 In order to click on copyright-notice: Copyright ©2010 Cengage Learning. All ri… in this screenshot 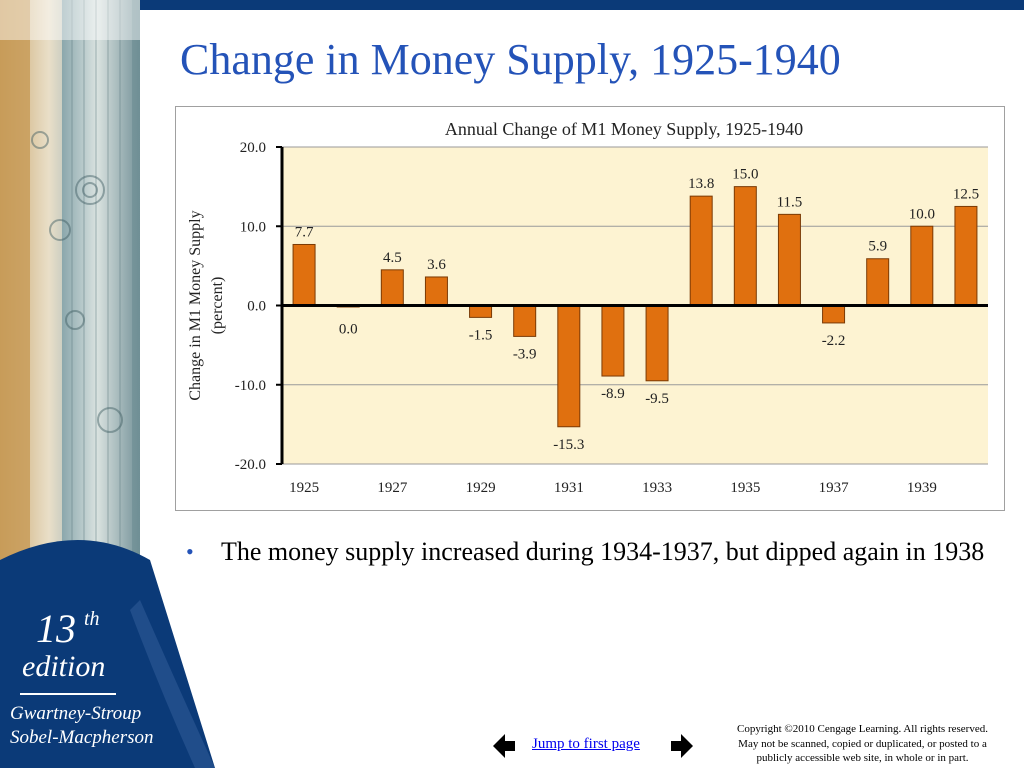, I will do `click(862, 744)`.